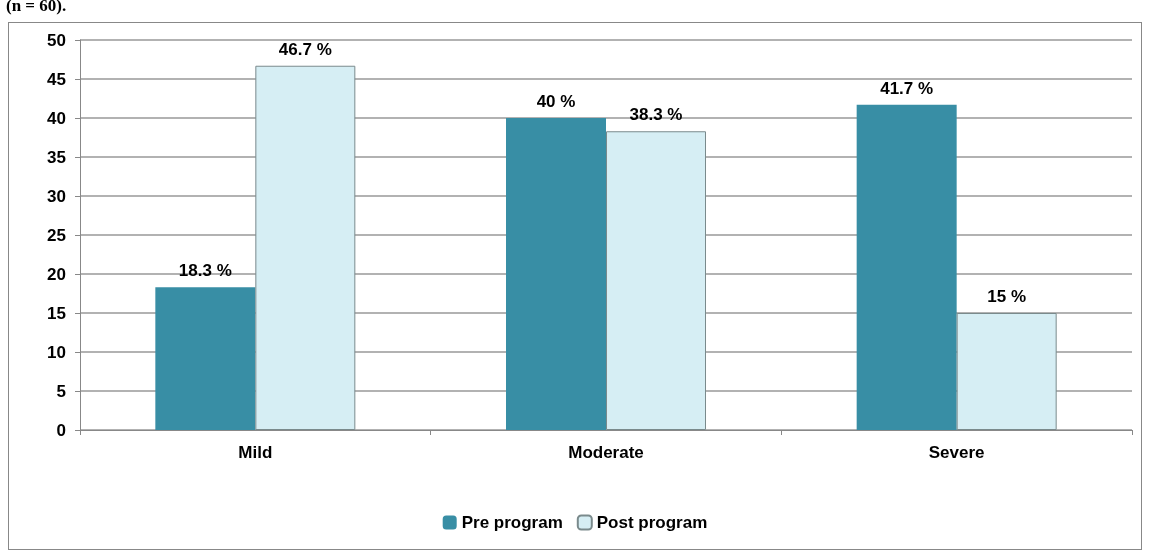  I want to click on x-tick-label: Moderate, so click(606, 452).